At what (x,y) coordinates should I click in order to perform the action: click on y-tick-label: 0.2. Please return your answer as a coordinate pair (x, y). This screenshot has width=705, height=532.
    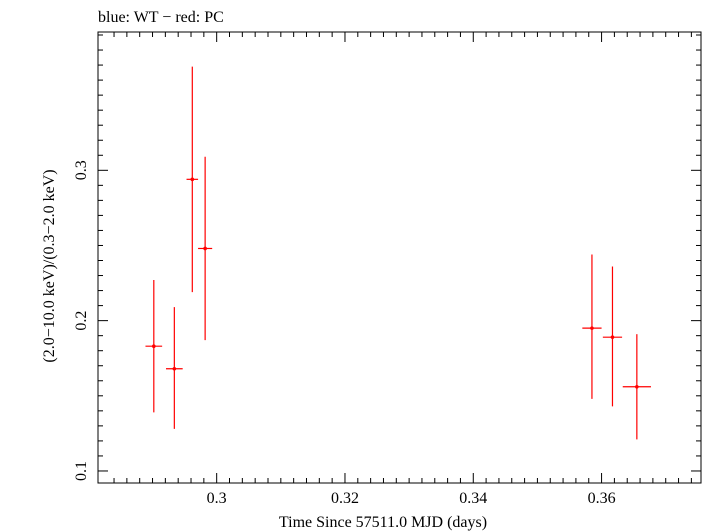
    Looking at the image, I should click on (81, 321).